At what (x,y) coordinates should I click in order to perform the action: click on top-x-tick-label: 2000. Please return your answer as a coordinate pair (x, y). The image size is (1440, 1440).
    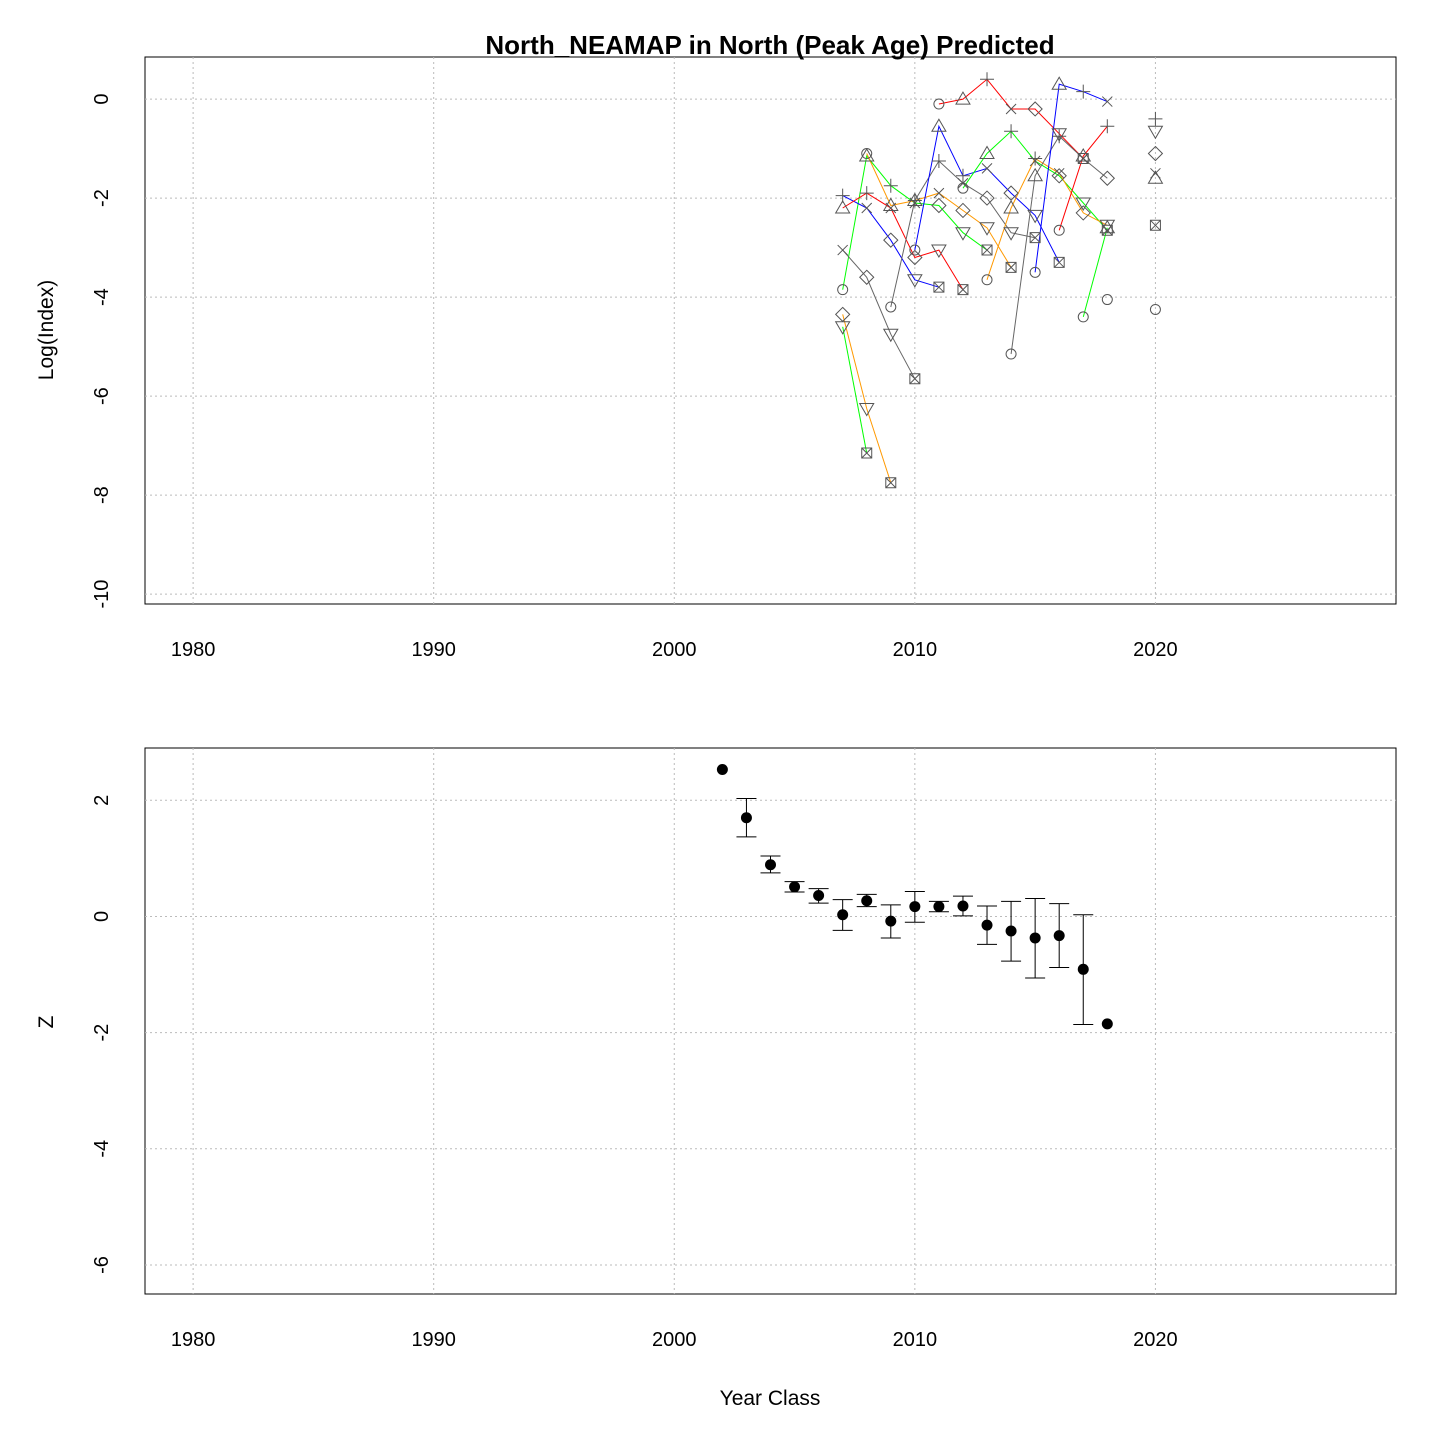
    Looking at the image, I should click on (674, 650).